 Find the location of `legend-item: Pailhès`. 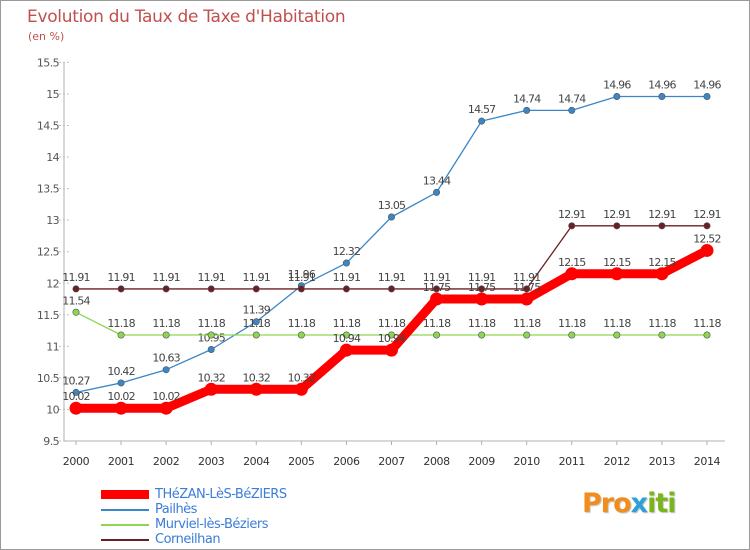

legend-item: Pailhès is located at coordinates (194, 509).